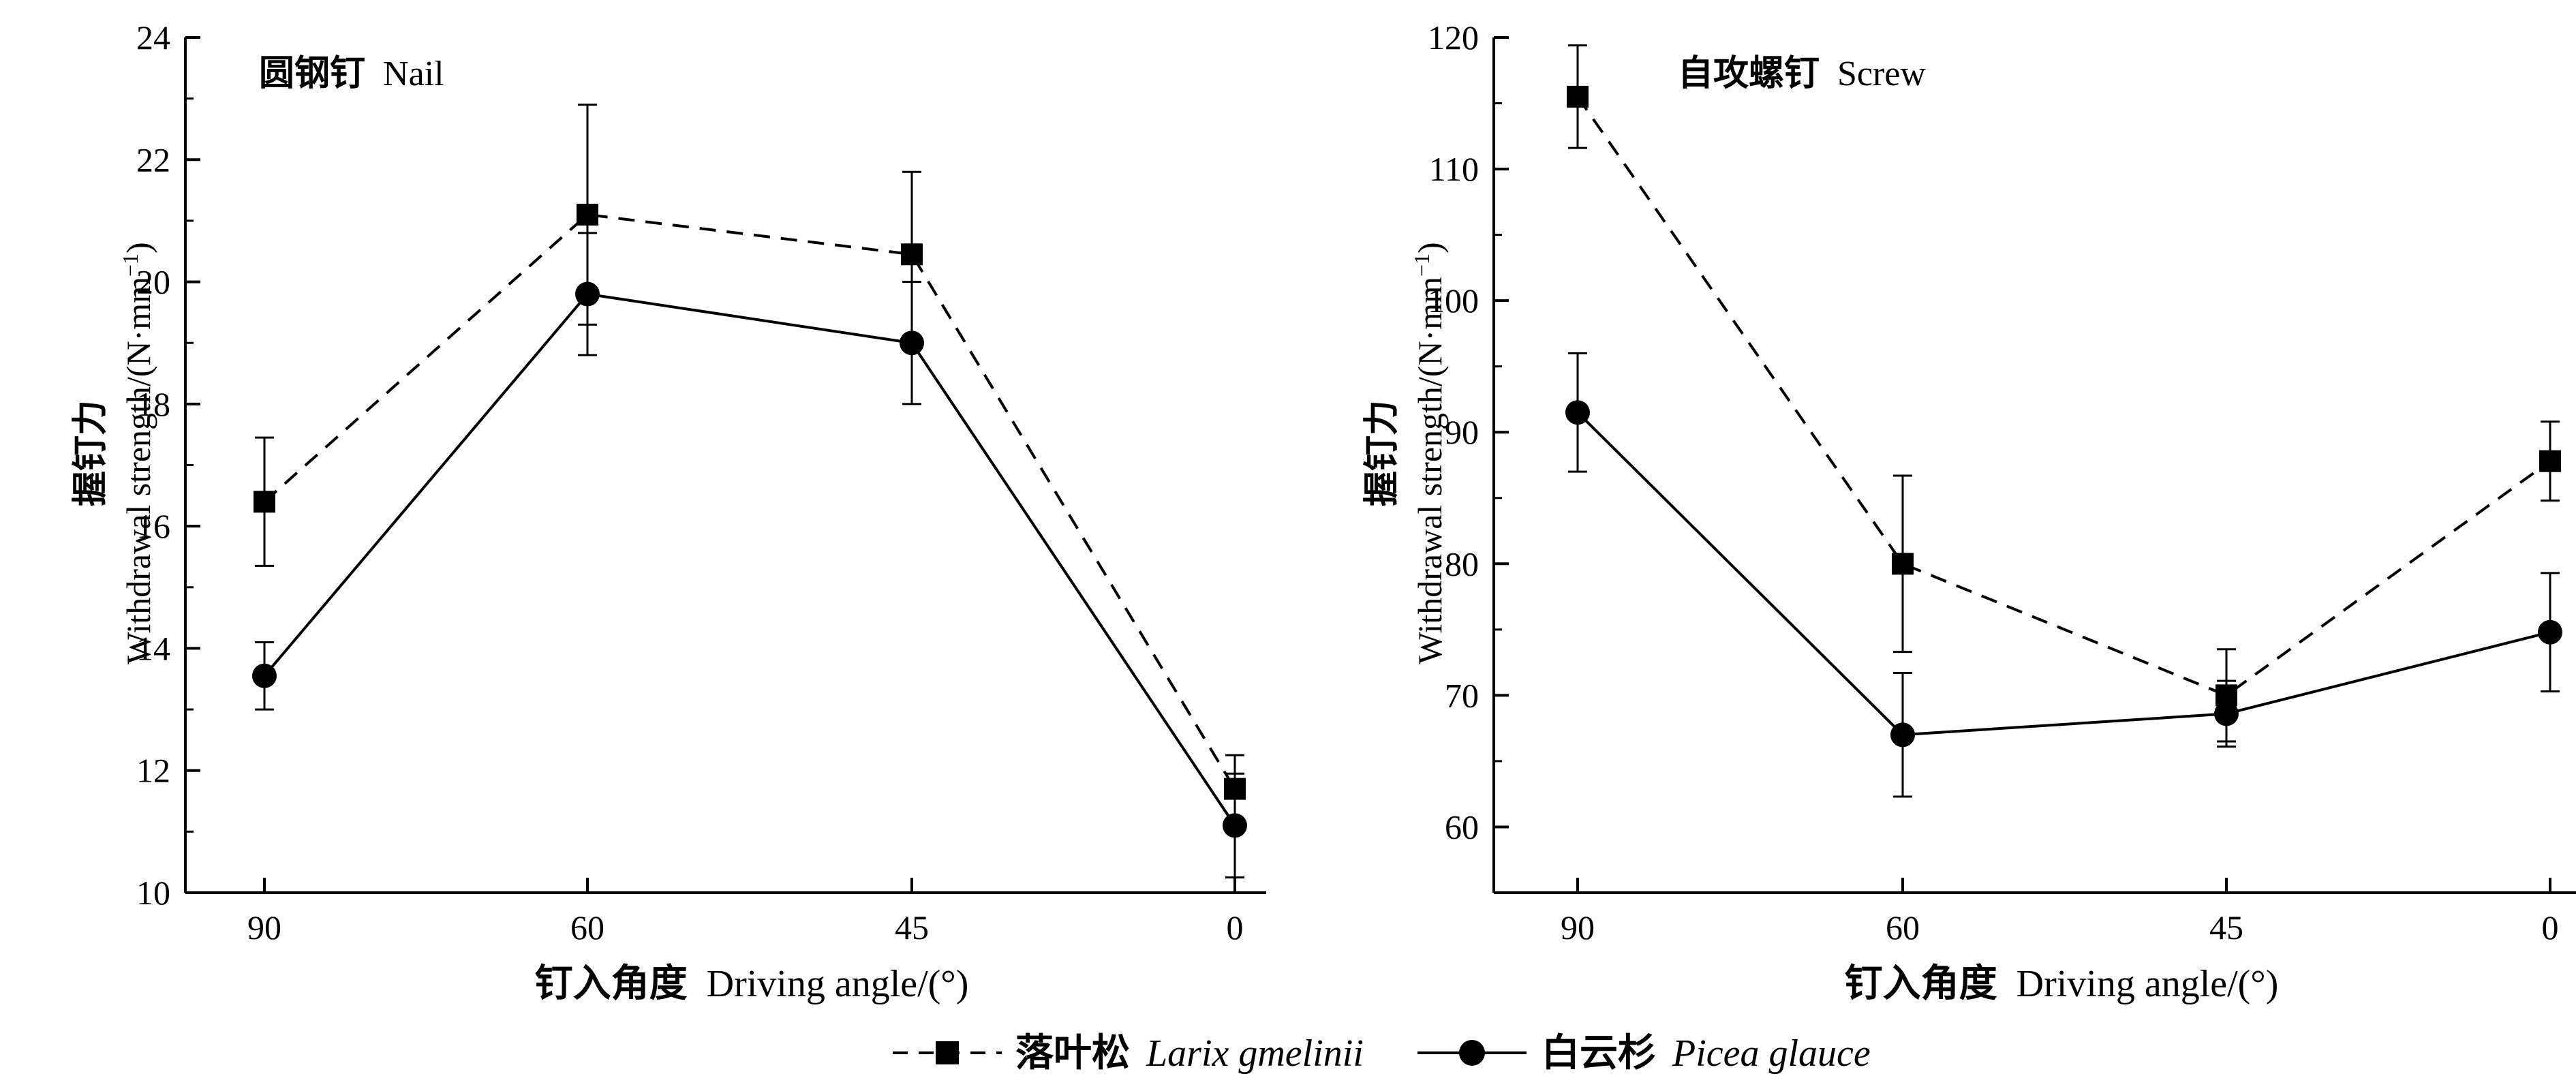  What do you see at coordinates (153, 893) in the screenshot?
I see `y-tick-label: 10` at bounding box center [153, 893].